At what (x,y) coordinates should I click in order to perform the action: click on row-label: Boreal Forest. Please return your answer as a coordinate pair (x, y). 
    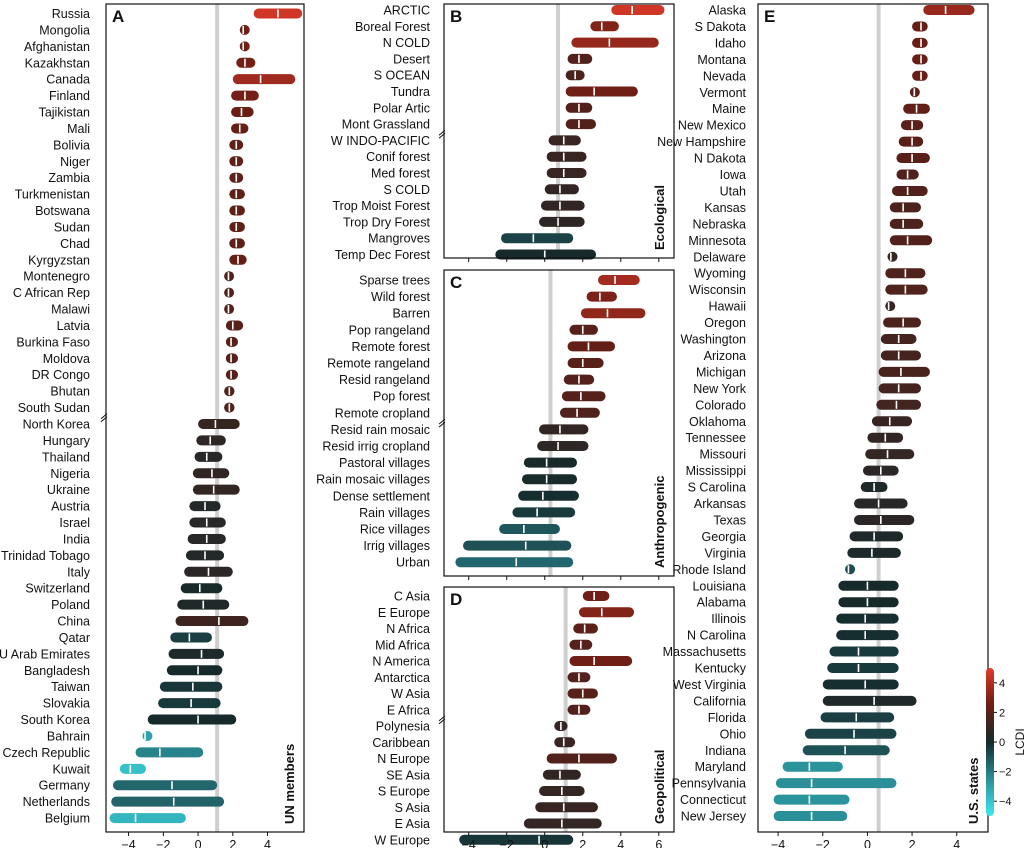
    Looking at the image, I should click on (393, 27).